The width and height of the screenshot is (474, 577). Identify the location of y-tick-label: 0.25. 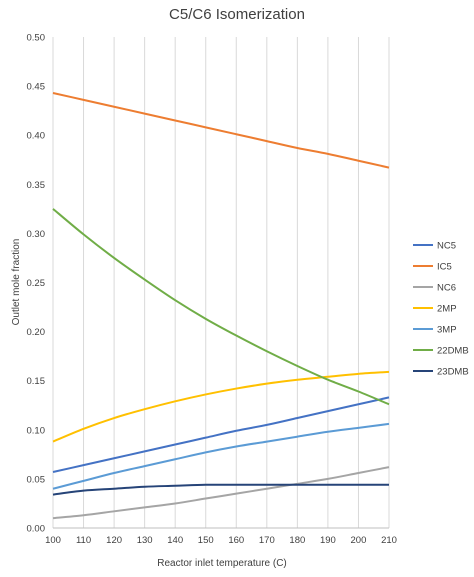
(36, 283).